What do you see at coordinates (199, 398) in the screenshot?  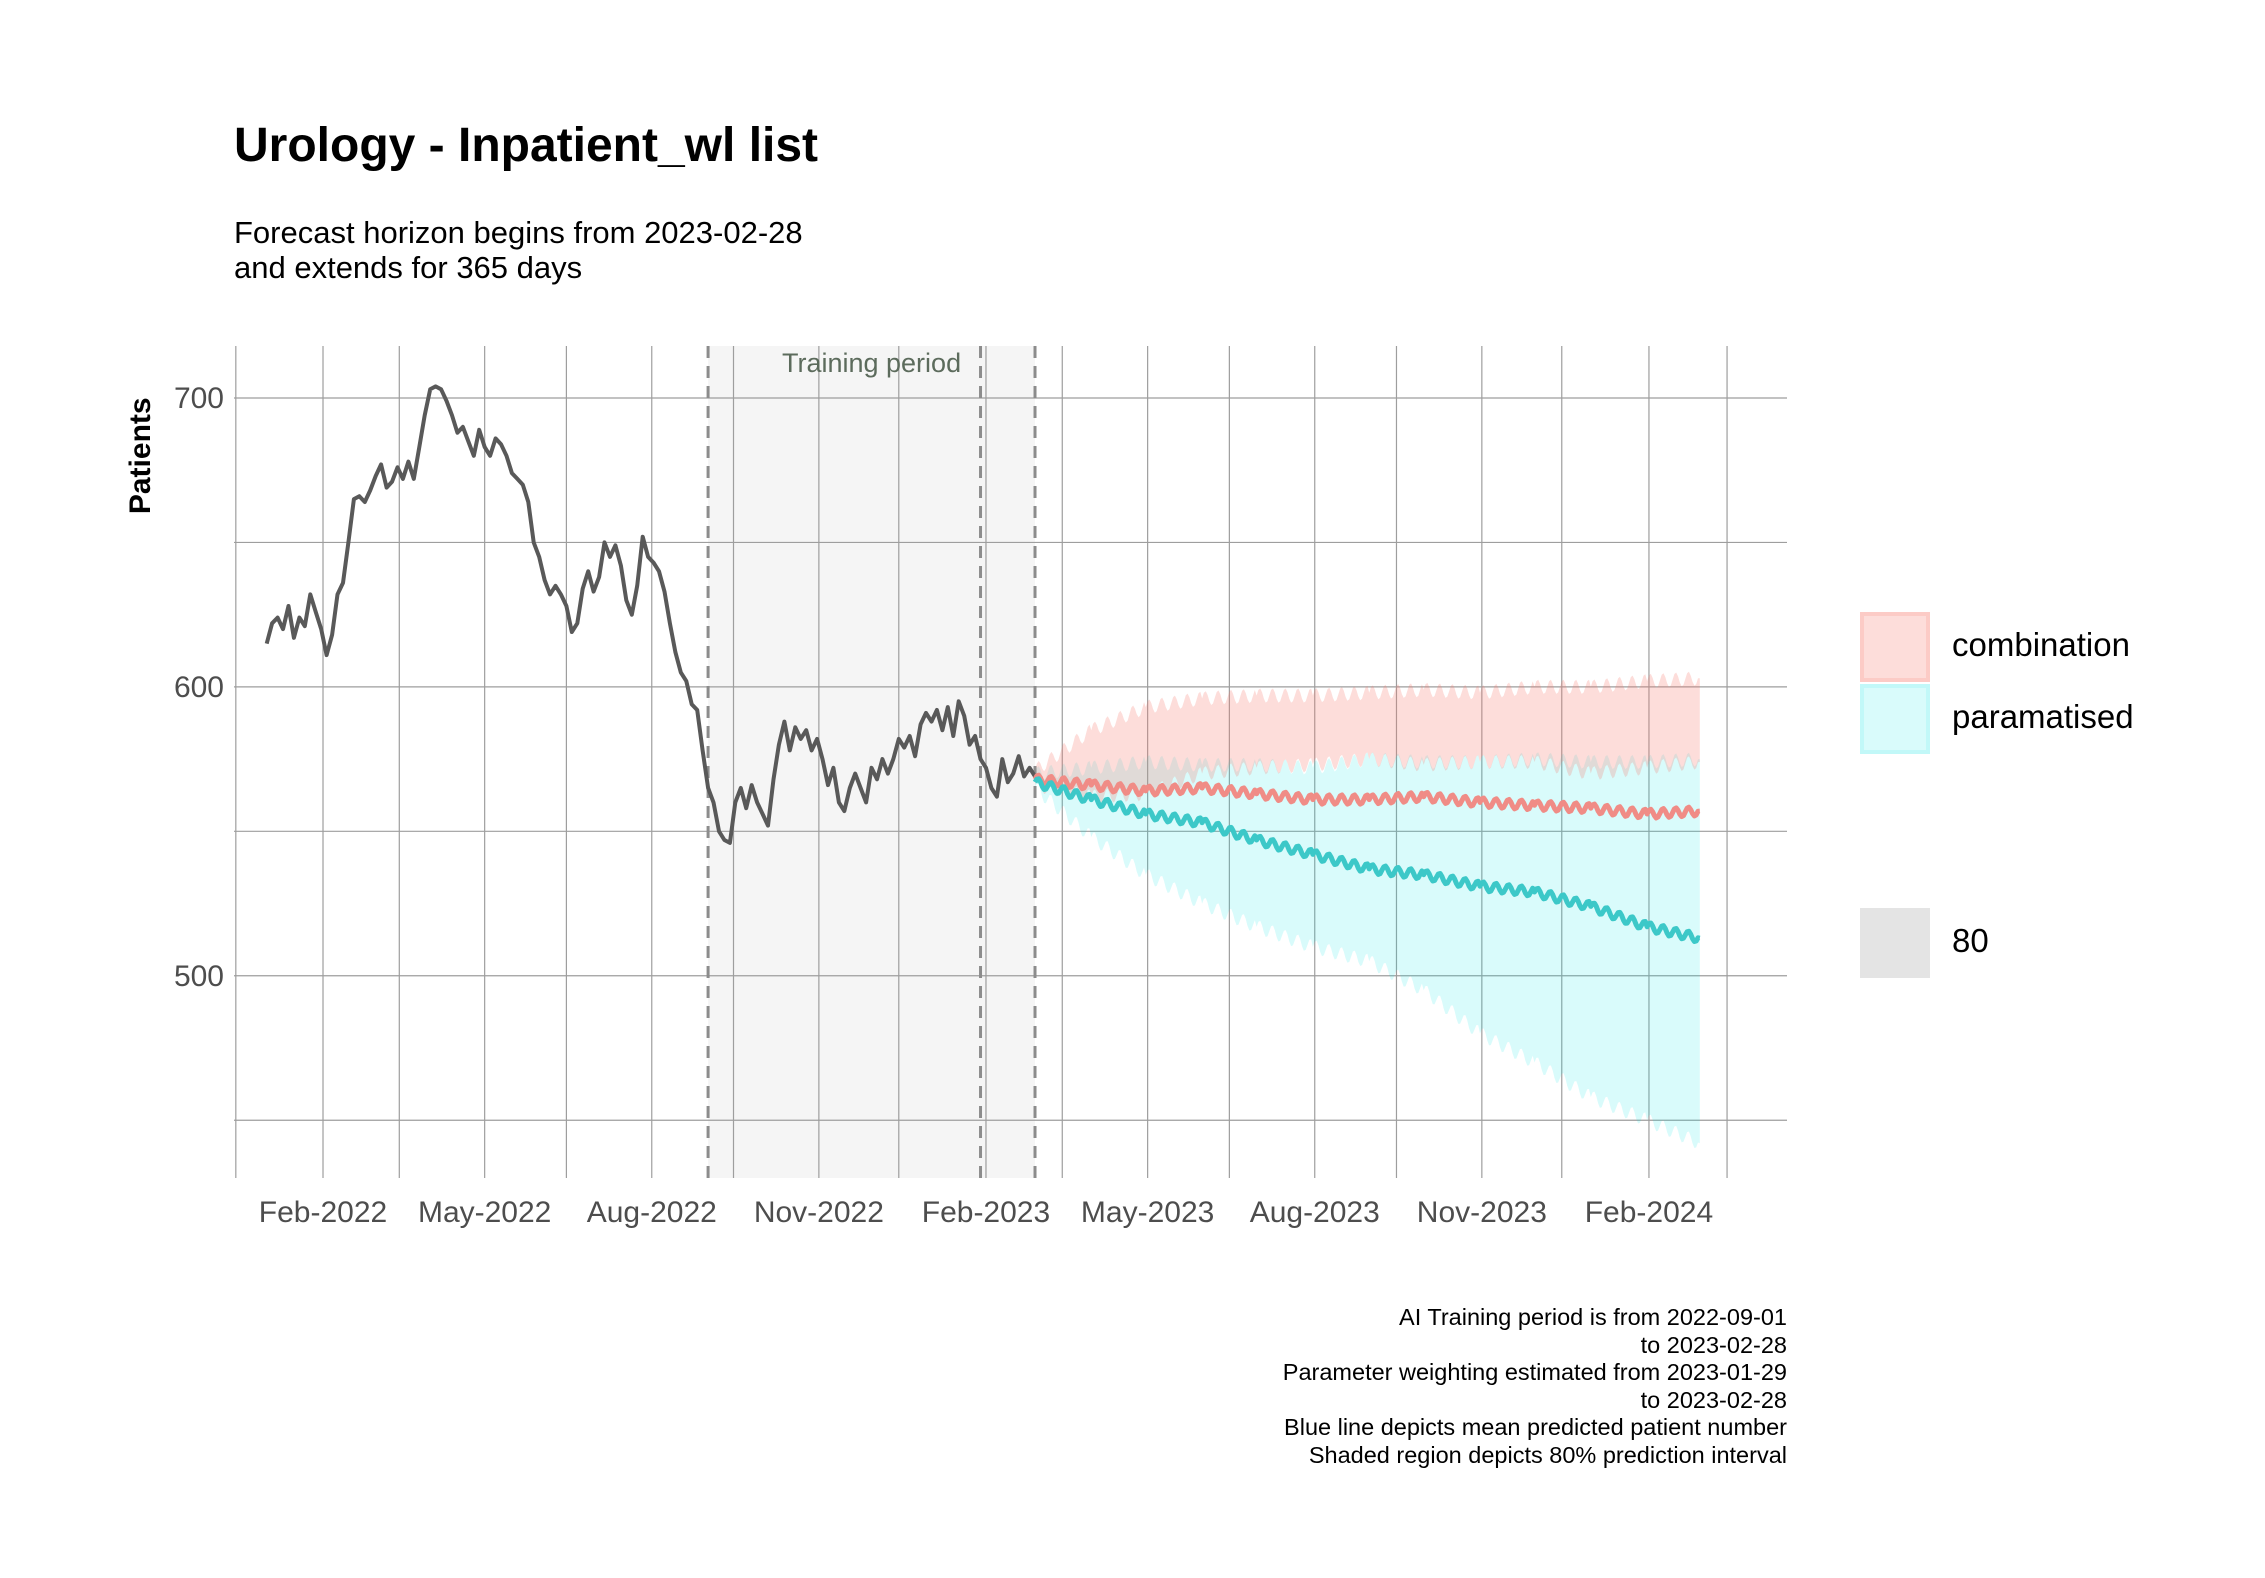 I see `y-tick-label: 700` at bounding box center [199, 398].